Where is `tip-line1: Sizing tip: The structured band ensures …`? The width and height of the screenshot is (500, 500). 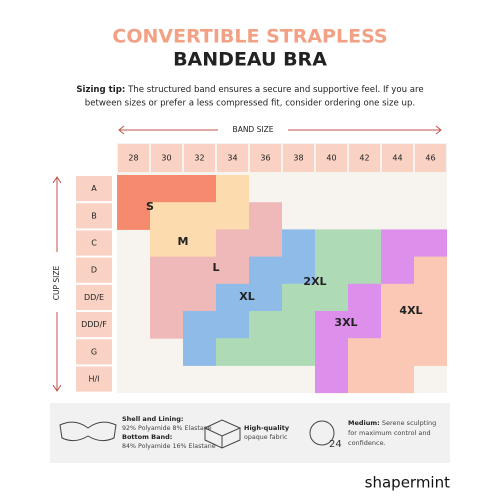 tip-line1: Sizing tip: The structured band ensures … is located at coordinates (249, 90).